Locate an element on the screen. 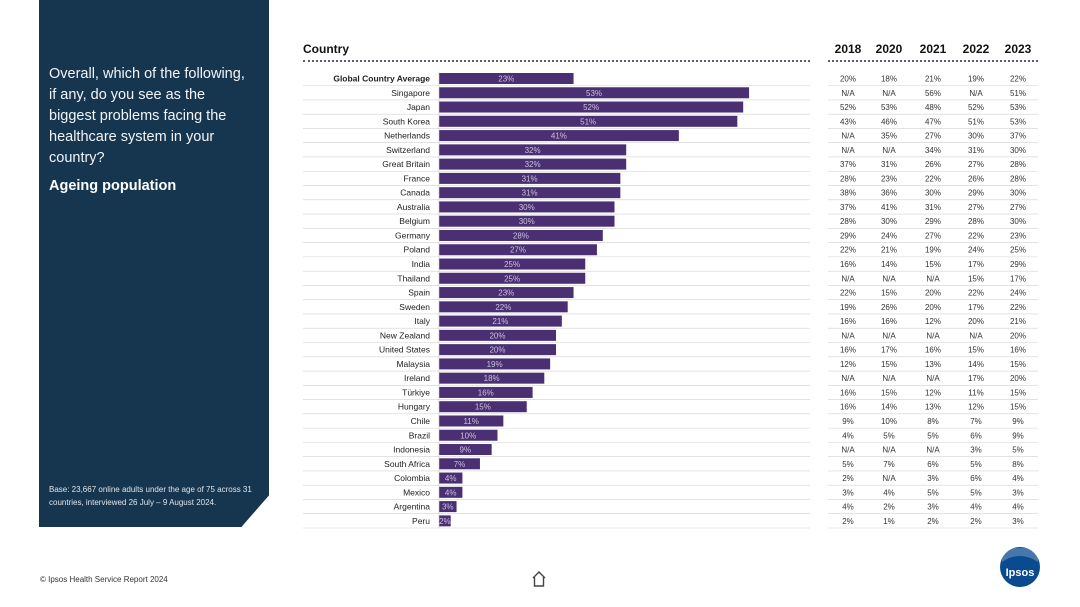 The width and height of the screenshot is (1080, 607). country-label: Canada is located at coordinates (415, 193).